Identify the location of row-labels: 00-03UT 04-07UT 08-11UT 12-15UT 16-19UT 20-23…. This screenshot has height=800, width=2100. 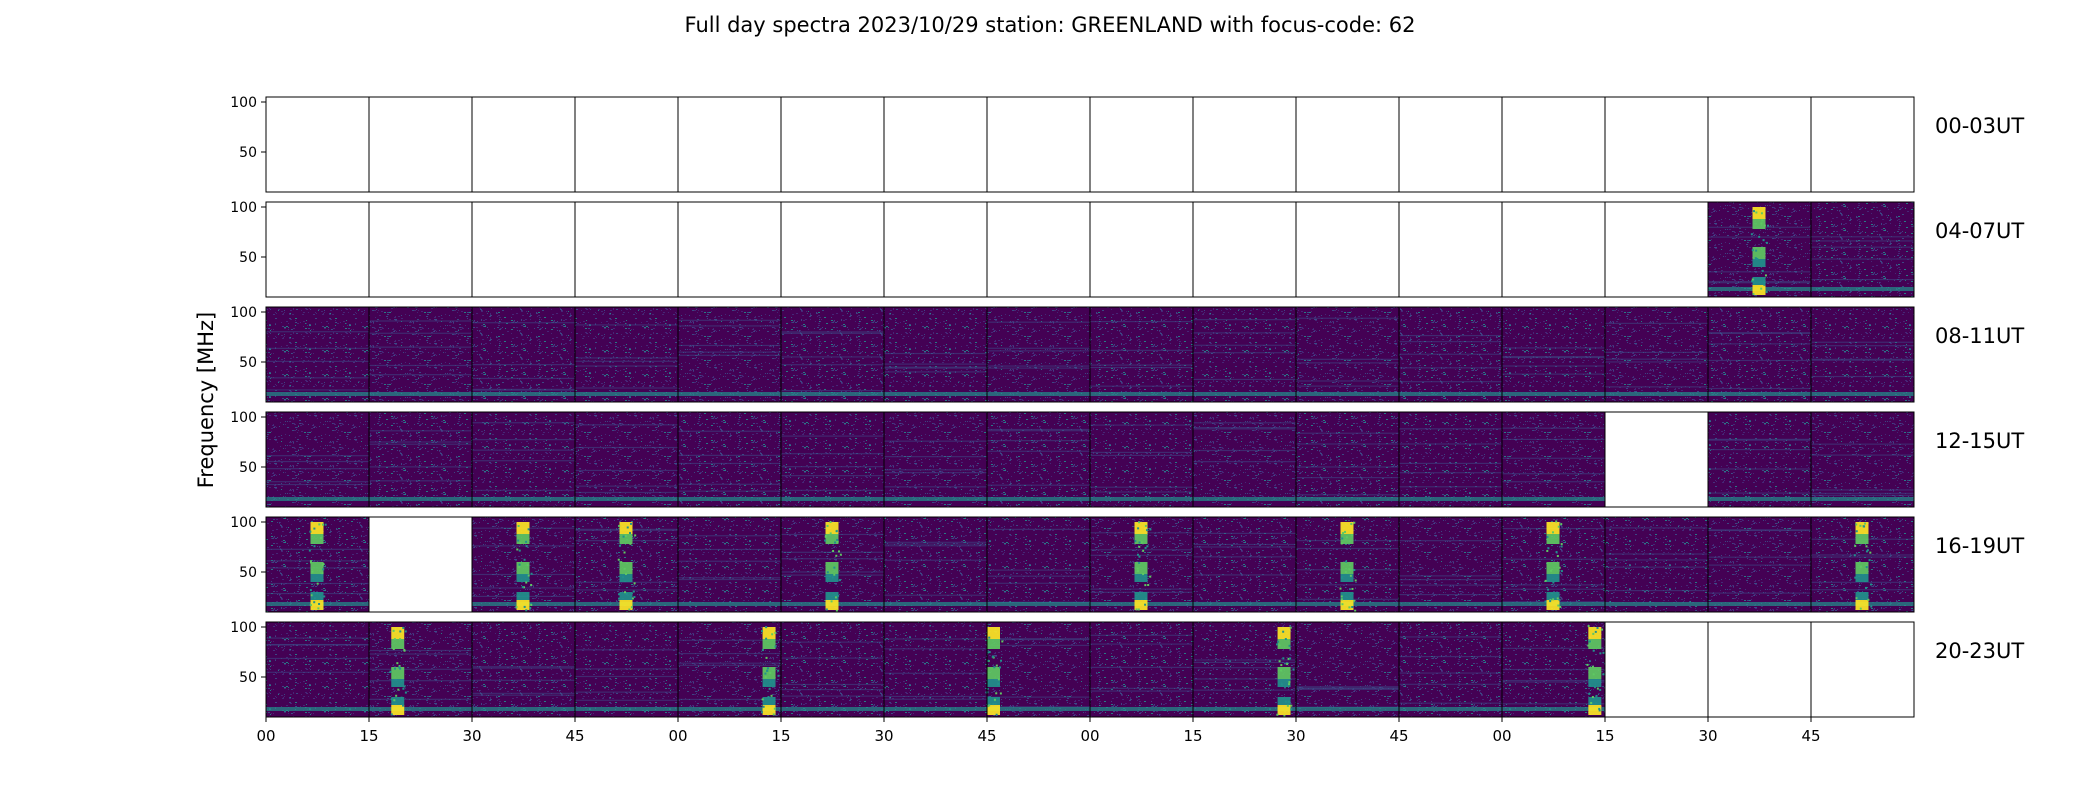
(1979, 388).